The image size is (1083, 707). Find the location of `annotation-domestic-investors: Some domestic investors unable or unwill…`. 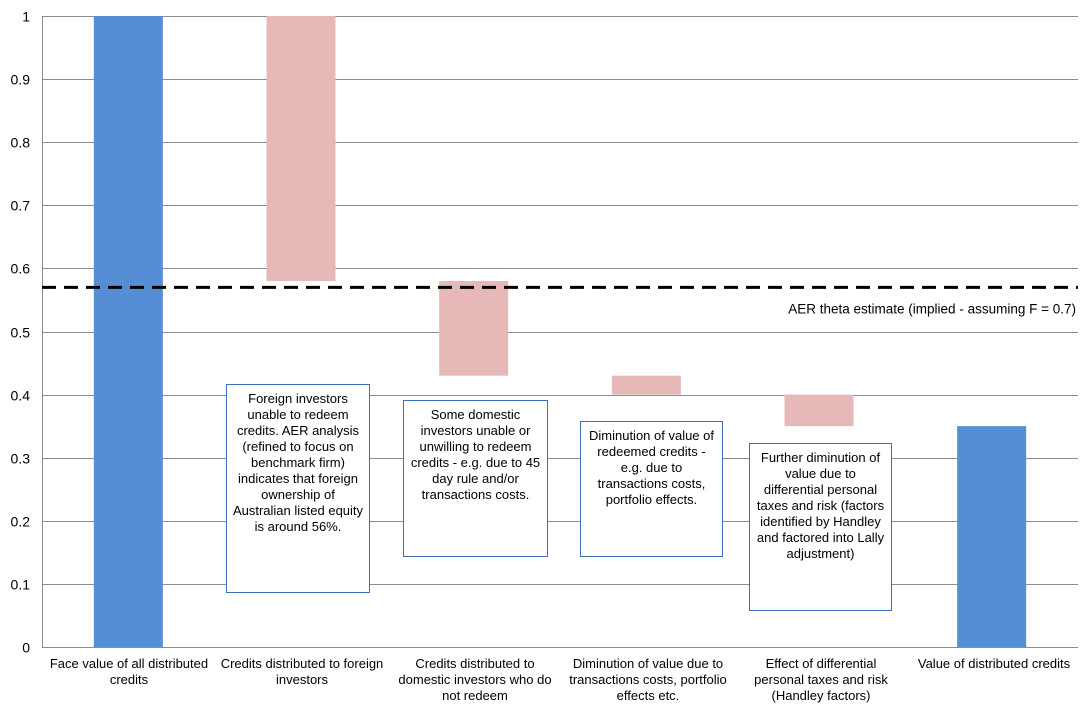

annotation-domestic-investors: Some domestic investors unable or unwill… is located at coordinates (475, 478).